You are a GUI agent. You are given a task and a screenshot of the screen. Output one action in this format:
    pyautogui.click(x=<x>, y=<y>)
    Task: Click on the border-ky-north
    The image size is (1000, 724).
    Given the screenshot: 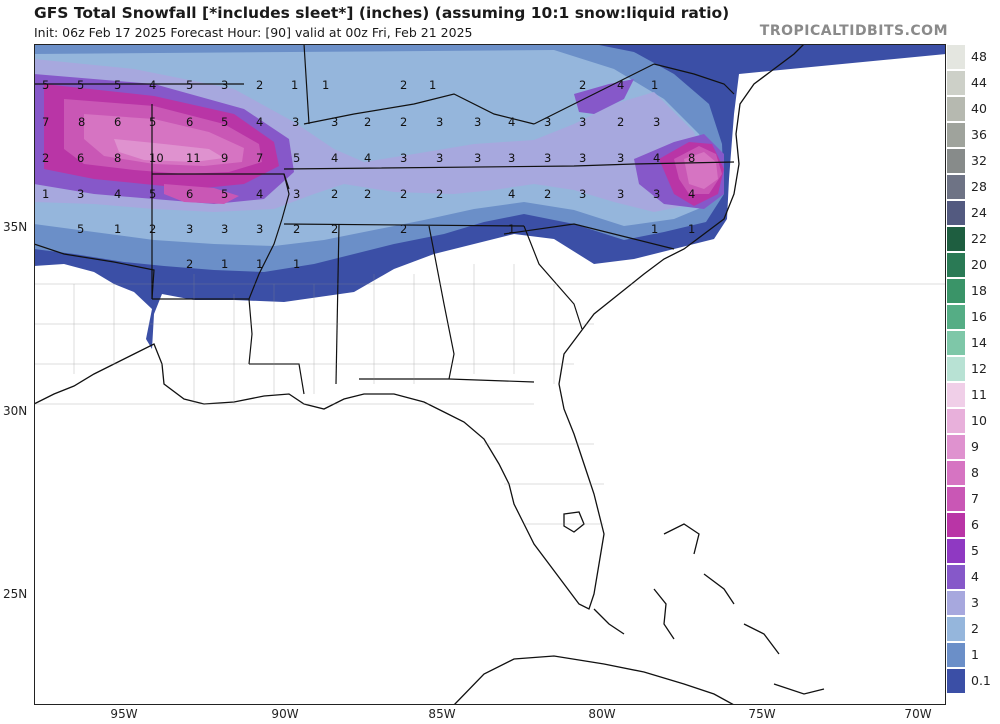 What is the action you would take?
    pyautogui.click(x=419, y=109)
    